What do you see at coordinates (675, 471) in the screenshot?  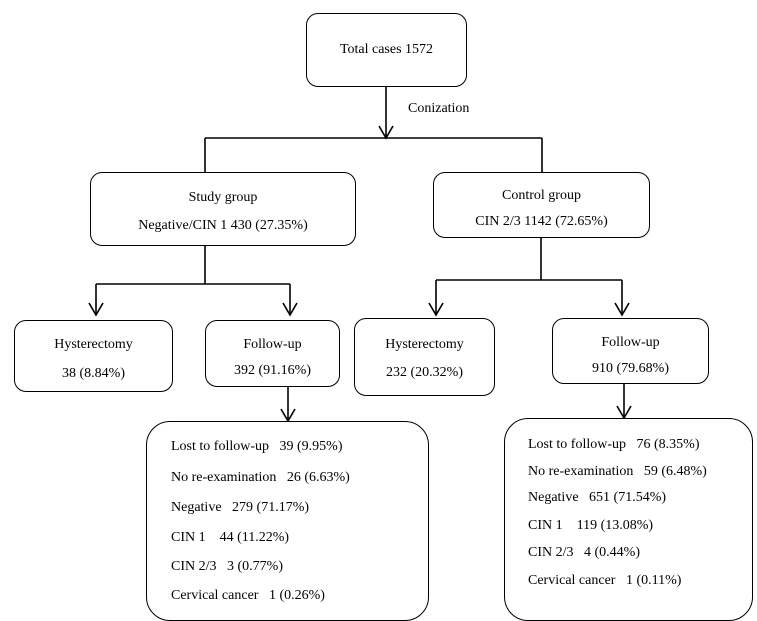 I see `outcome-value: 59 (6.48%)` at bounding box center [675, 471].